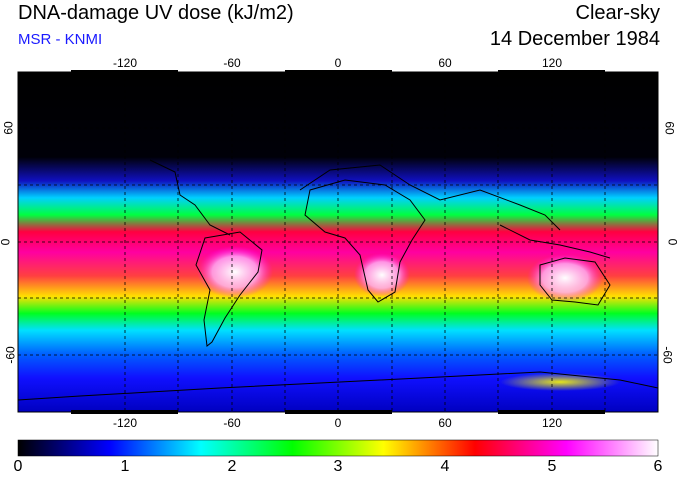 The width and height of the screenshot is (678, 480). What do you see at coordinates (552, 423) in the screenshot?
I see `lon-tick-bottom-4: 120` at bounding box center [552, 423].